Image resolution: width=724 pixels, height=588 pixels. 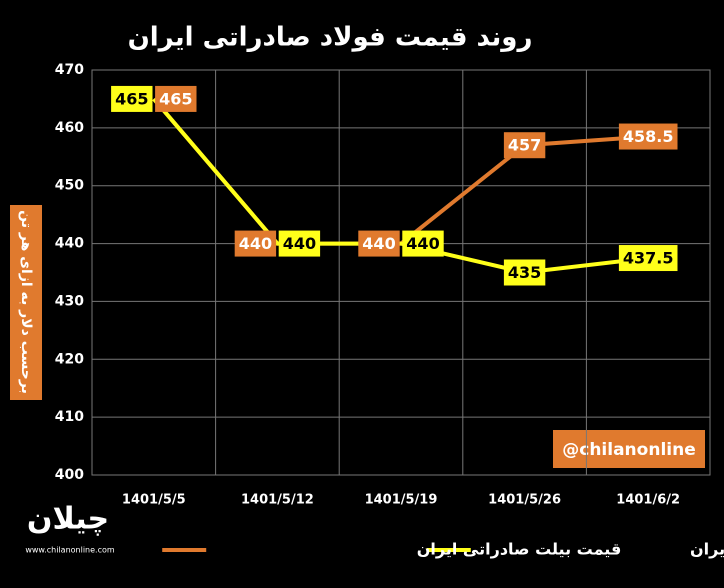 I want to click on y-label-box, so click(x=26, y=302).